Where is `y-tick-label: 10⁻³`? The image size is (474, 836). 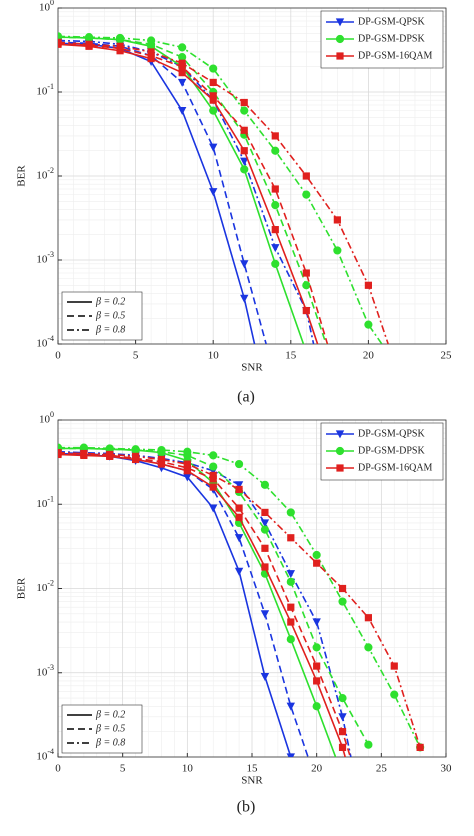 y-tick-label: 10⁻³ is located at coordinates (45, 258).